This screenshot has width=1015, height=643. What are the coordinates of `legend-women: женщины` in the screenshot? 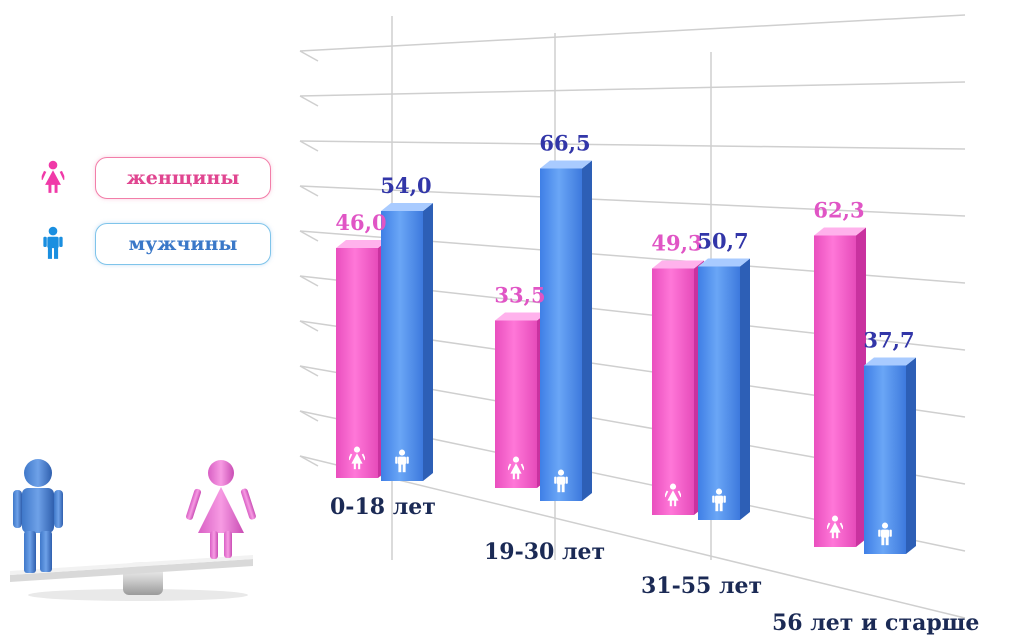 It's located at (183, 178).